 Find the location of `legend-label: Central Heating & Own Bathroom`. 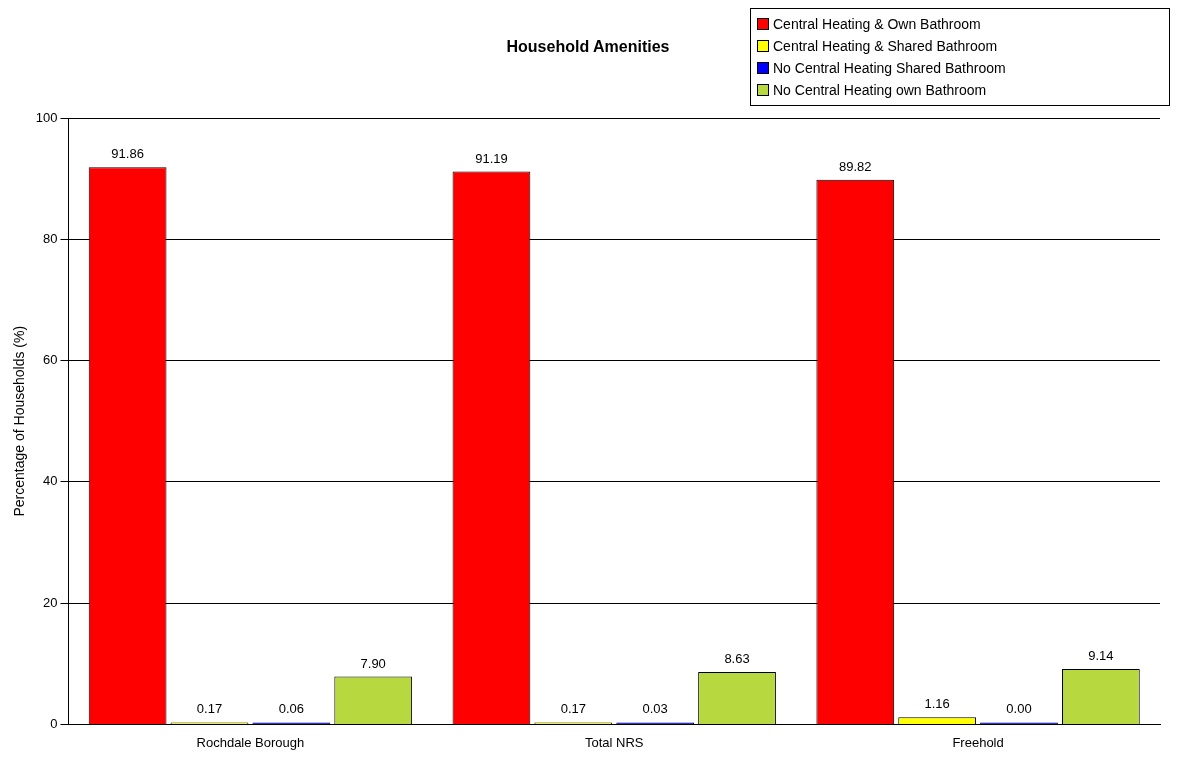

legend-label: Central Heating & Own Bathroom is located at coordinates (877, 24).